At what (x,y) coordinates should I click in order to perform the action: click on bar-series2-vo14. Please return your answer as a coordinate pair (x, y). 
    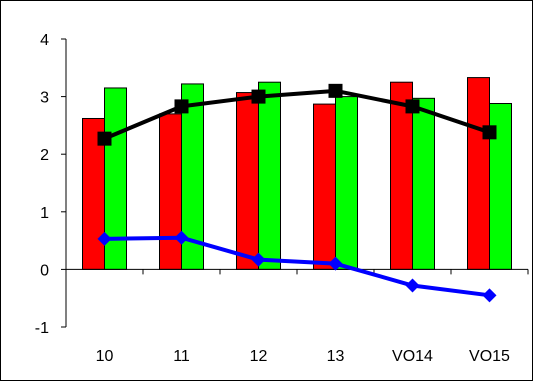
    Looking at the image, I should click on (423, 183).